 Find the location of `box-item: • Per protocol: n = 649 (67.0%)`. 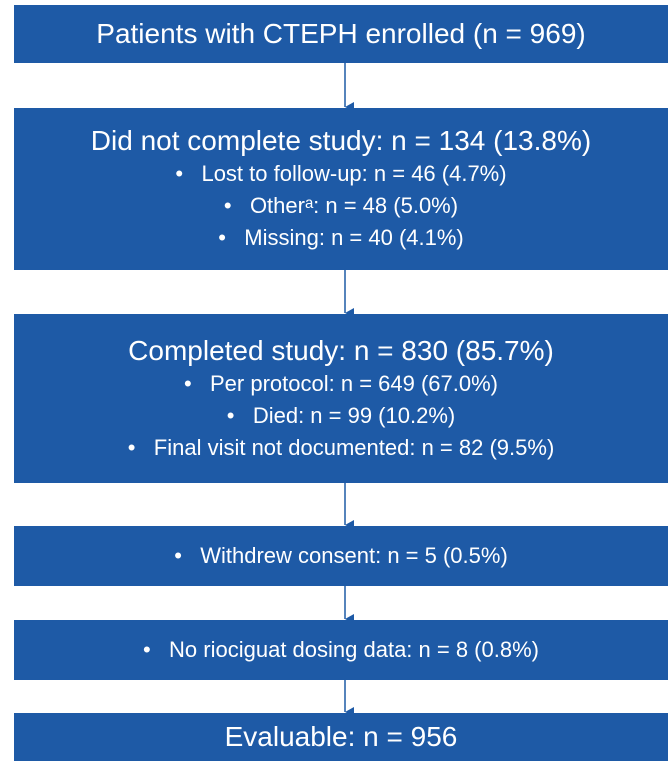

box-item: • Per protocol: n = 649 (67.0%) is located at coordinates (341, 383).